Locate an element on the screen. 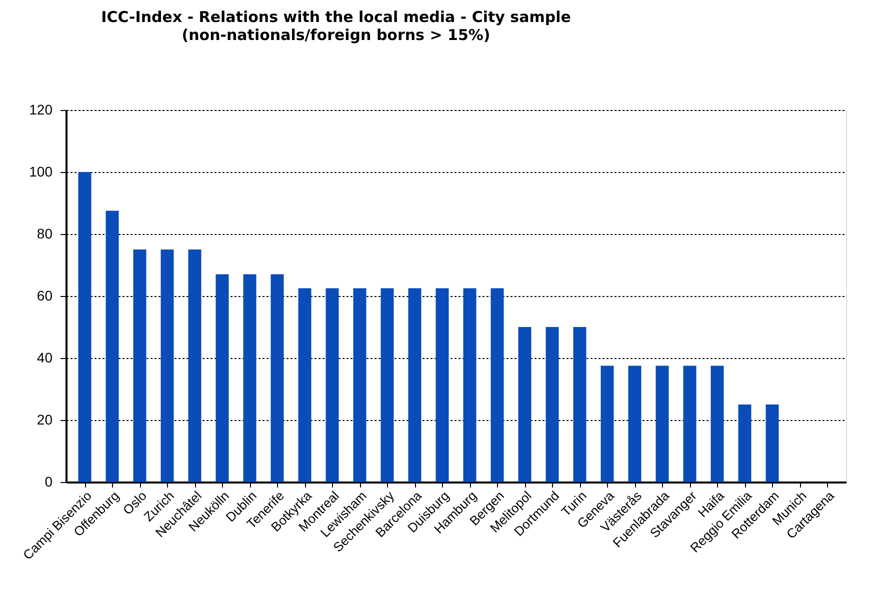  y-tick-label: 80 is located at coordinates (44, 234).